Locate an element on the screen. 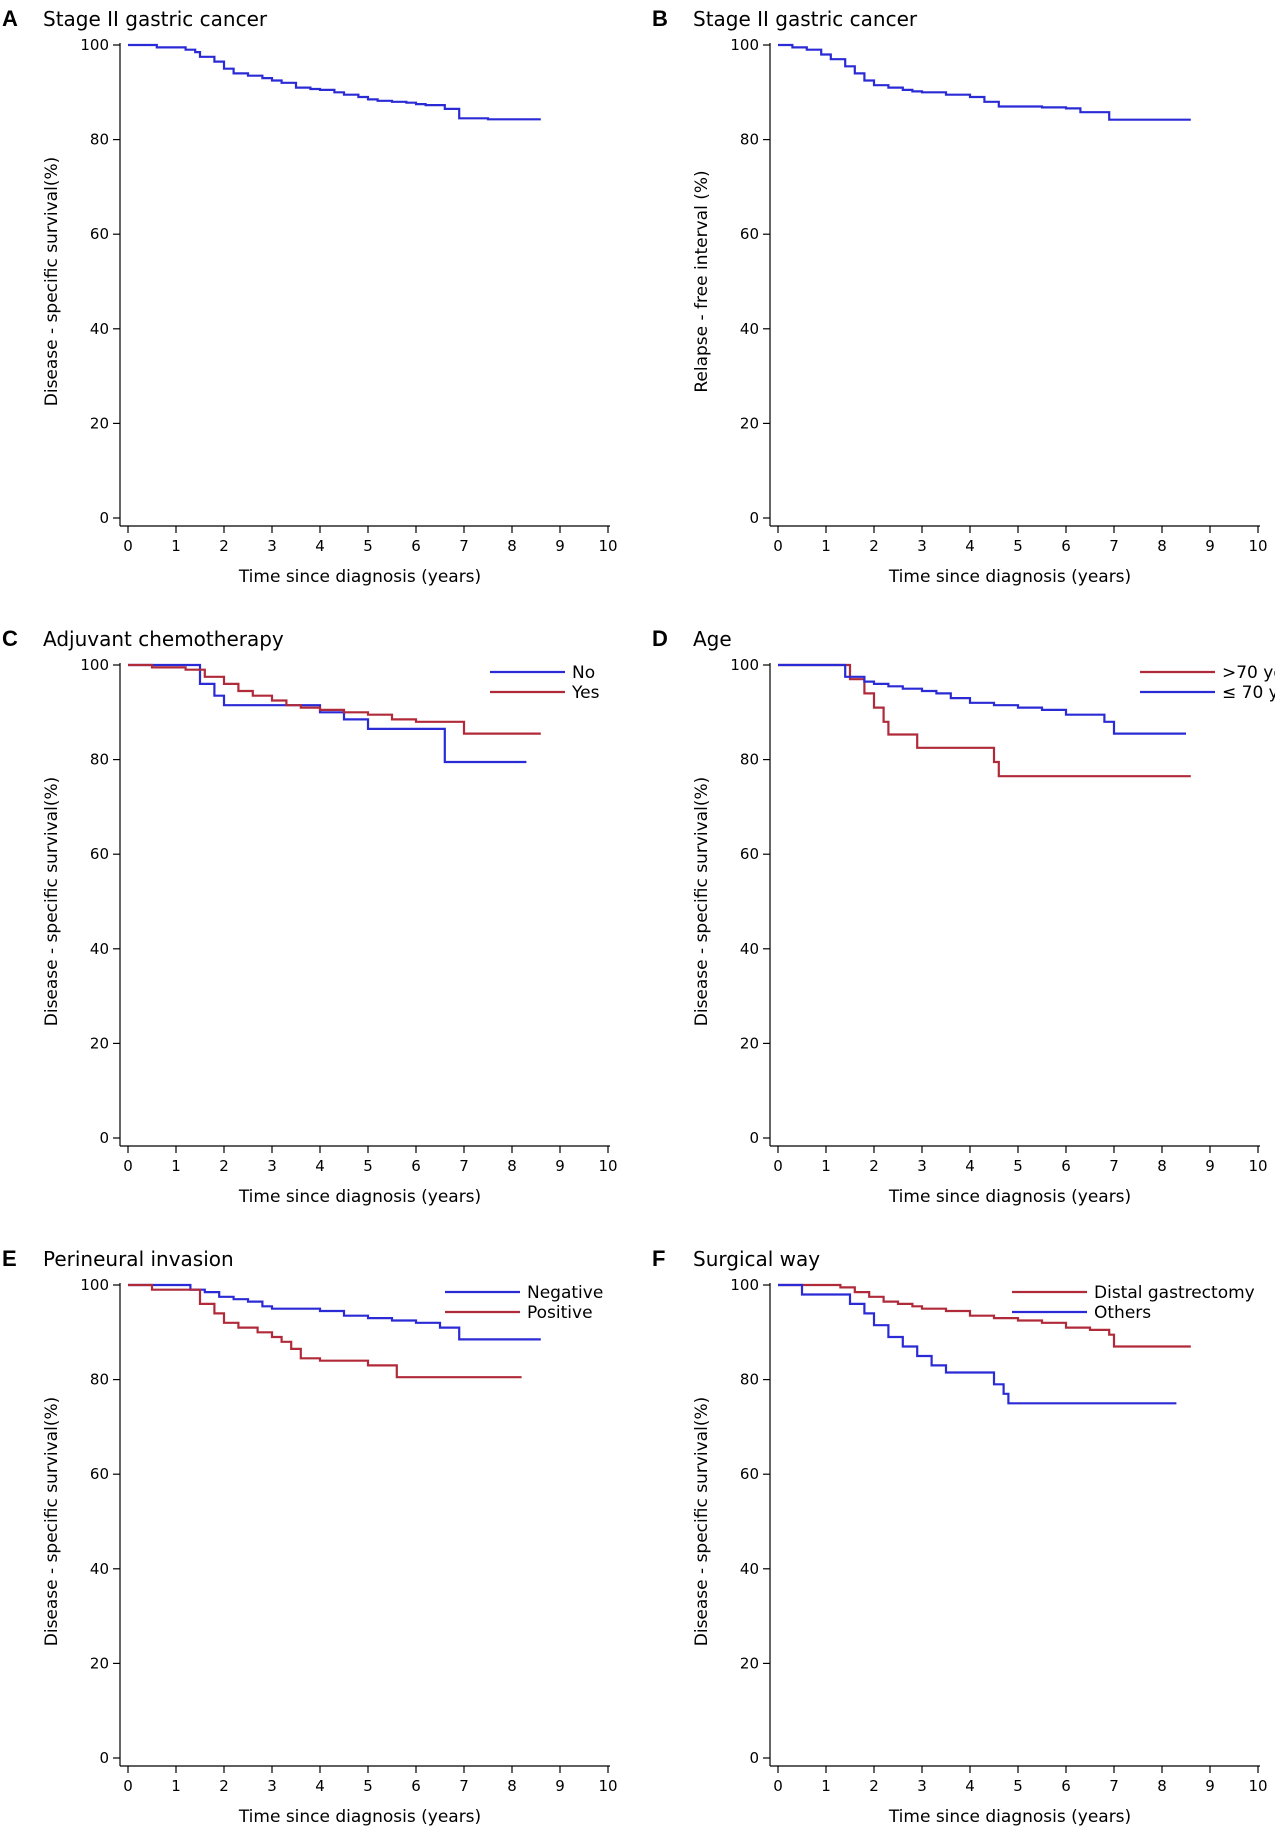 Image resolution: width=1275 pixels, height=1833 pixels. y-axis-label: Relapse - free interval (%) is located at coordinates (702, 281).